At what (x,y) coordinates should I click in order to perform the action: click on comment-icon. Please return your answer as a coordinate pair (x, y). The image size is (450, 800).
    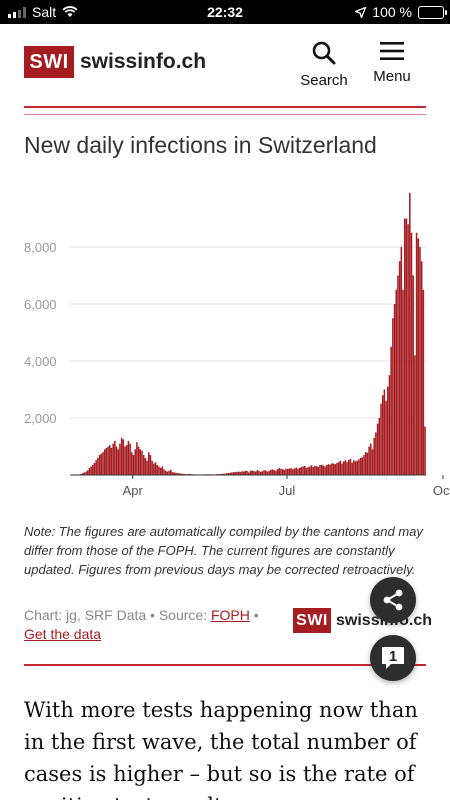
    Looking at the image, I should click on (393, 658).